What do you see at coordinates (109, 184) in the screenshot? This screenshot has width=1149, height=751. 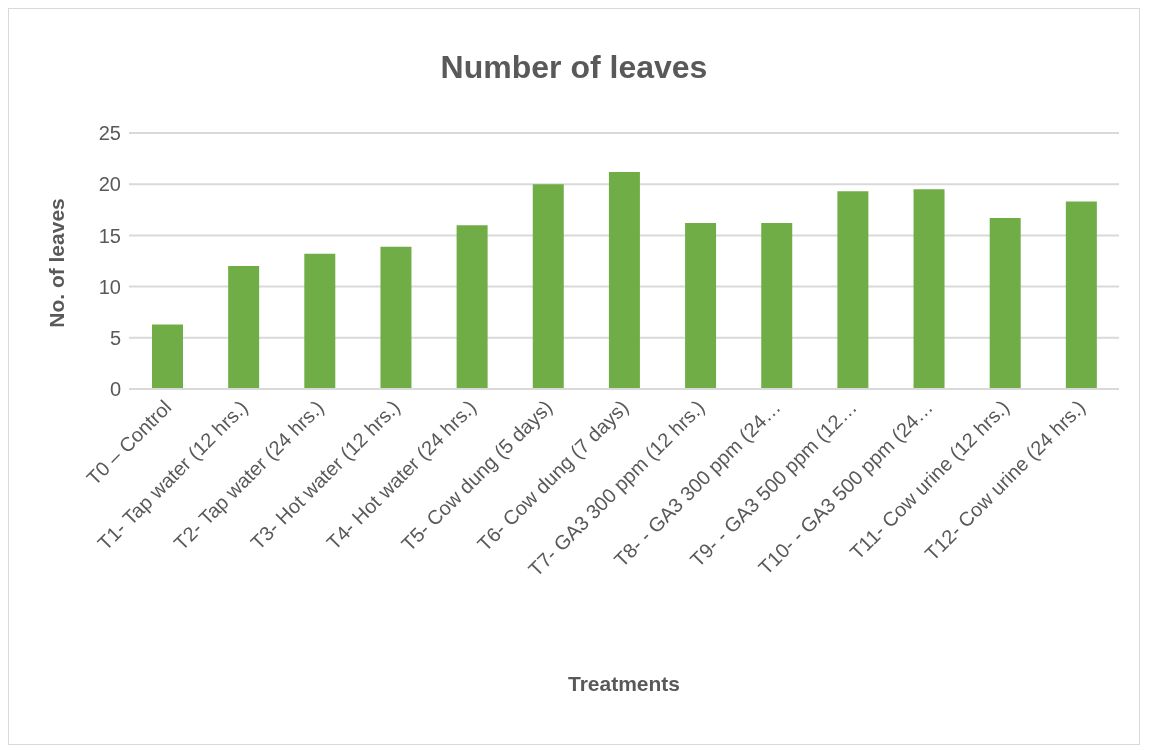 I see `y-tick-label: 20` at bounding box center [109, 184].